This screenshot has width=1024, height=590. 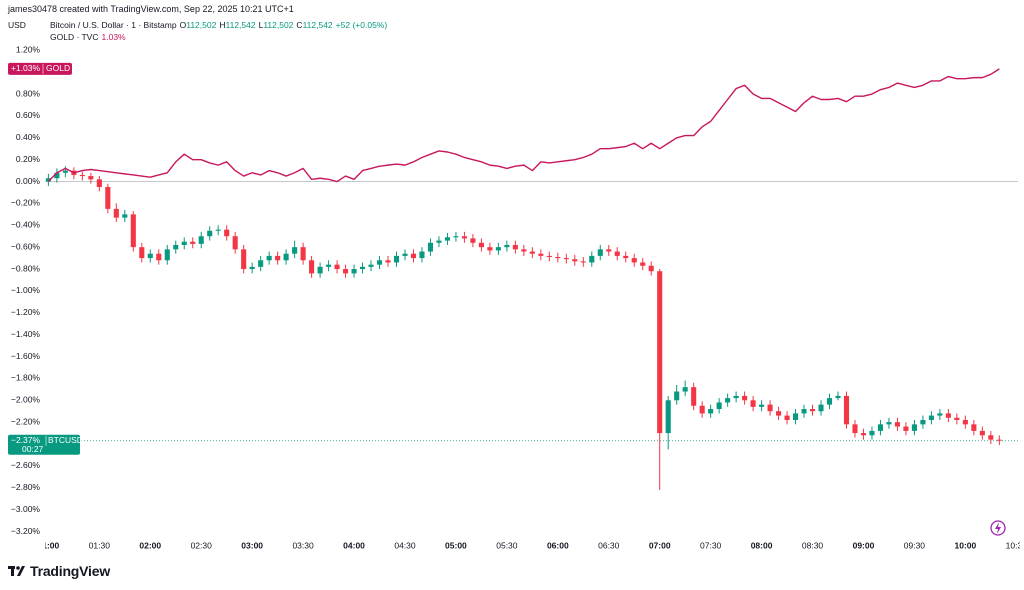 What do you see at coordinates (65, 440) in the screenshot?
I see `last-price-tag: BTCUSD` at bounding box center [65, 440].